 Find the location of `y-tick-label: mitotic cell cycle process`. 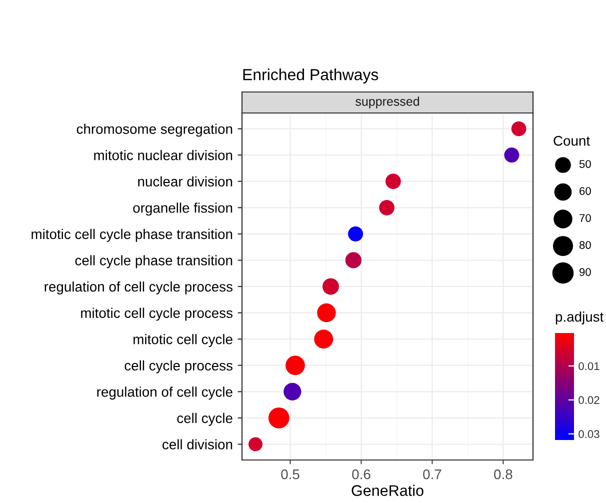

y-tick-label: mitotic cell cycle process is located at coordinates (156, 314).